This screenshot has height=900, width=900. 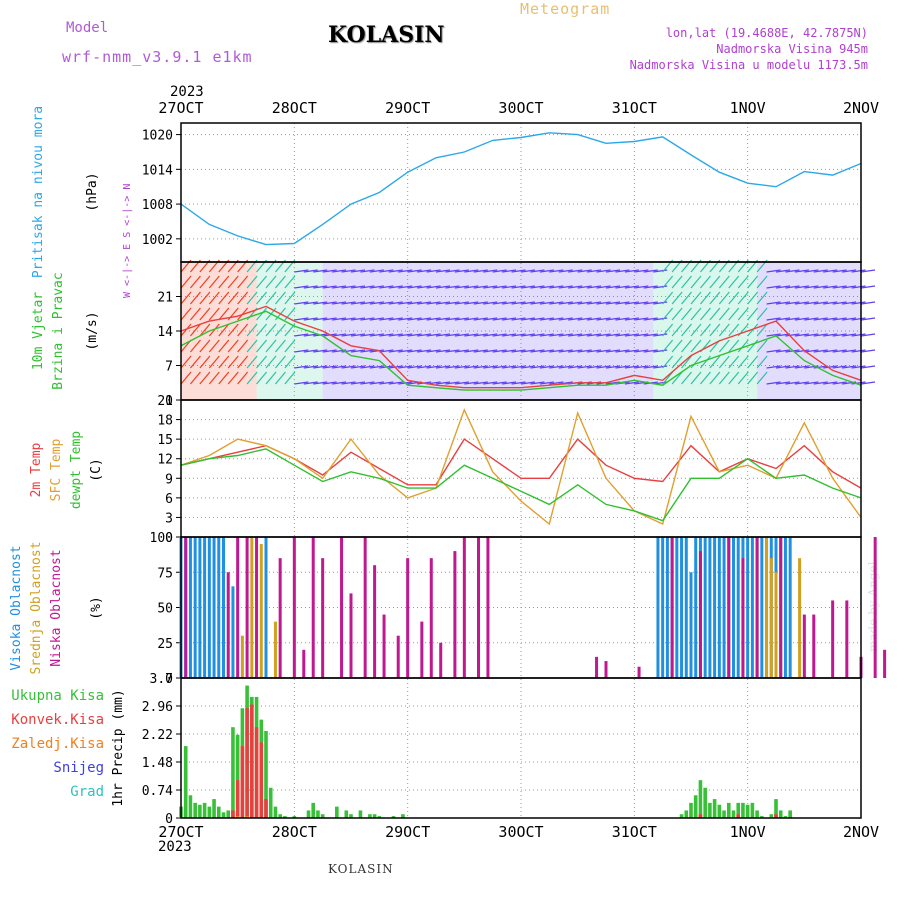 I want to click on x-tick-label-bottom: 30OCT, so click(x=520, y=832).